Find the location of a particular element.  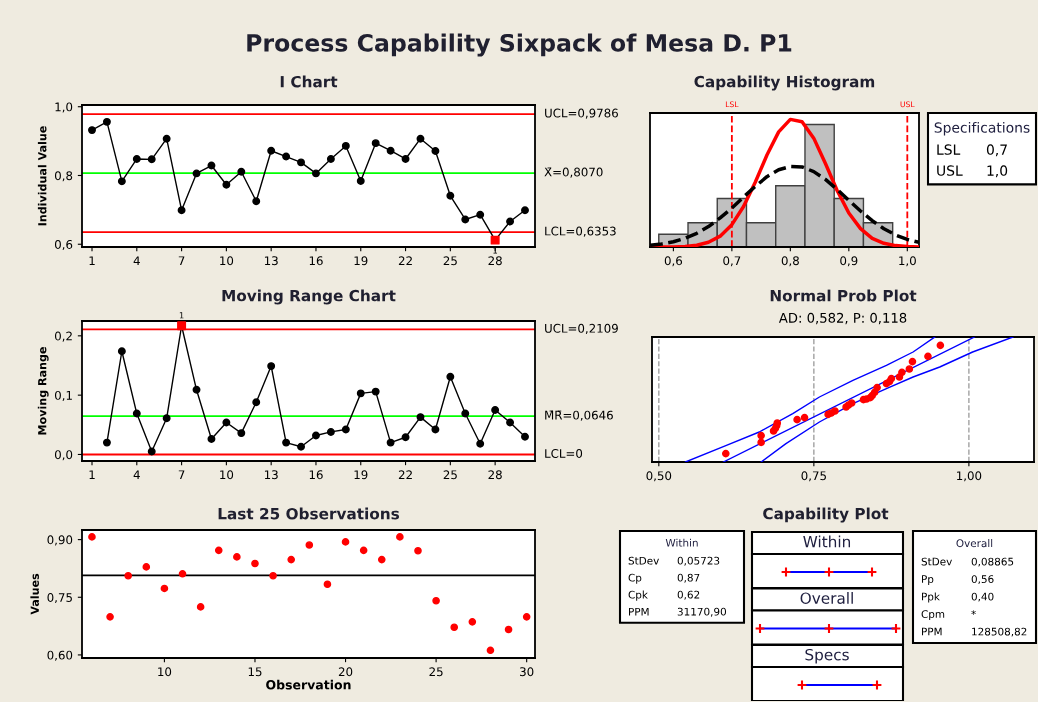

text: Process Capability Sixpack of Mesa D. P1 is located at coordinates (519, 45).